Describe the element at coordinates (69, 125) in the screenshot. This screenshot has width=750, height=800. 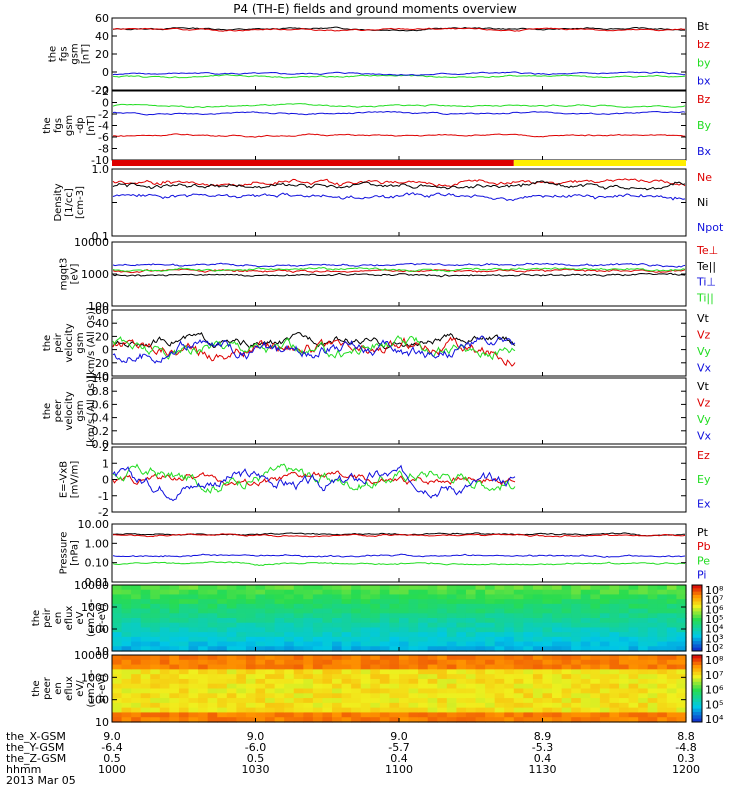
I see `y-axis-label: the fgs gsm -dp [nT]` at that location.